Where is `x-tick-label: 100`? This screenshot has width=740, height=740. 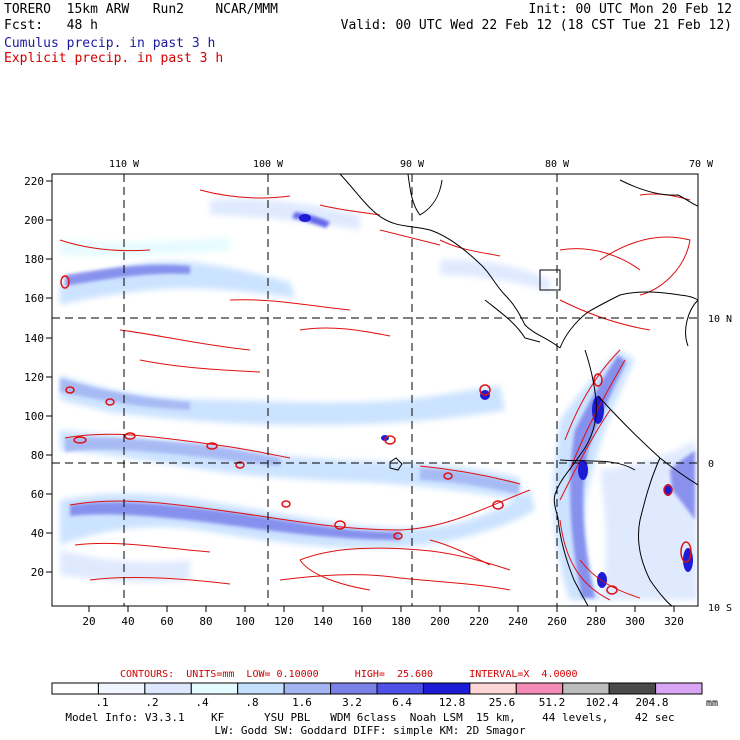
x-tick-label: 100 is located at coordinates (245, 621).